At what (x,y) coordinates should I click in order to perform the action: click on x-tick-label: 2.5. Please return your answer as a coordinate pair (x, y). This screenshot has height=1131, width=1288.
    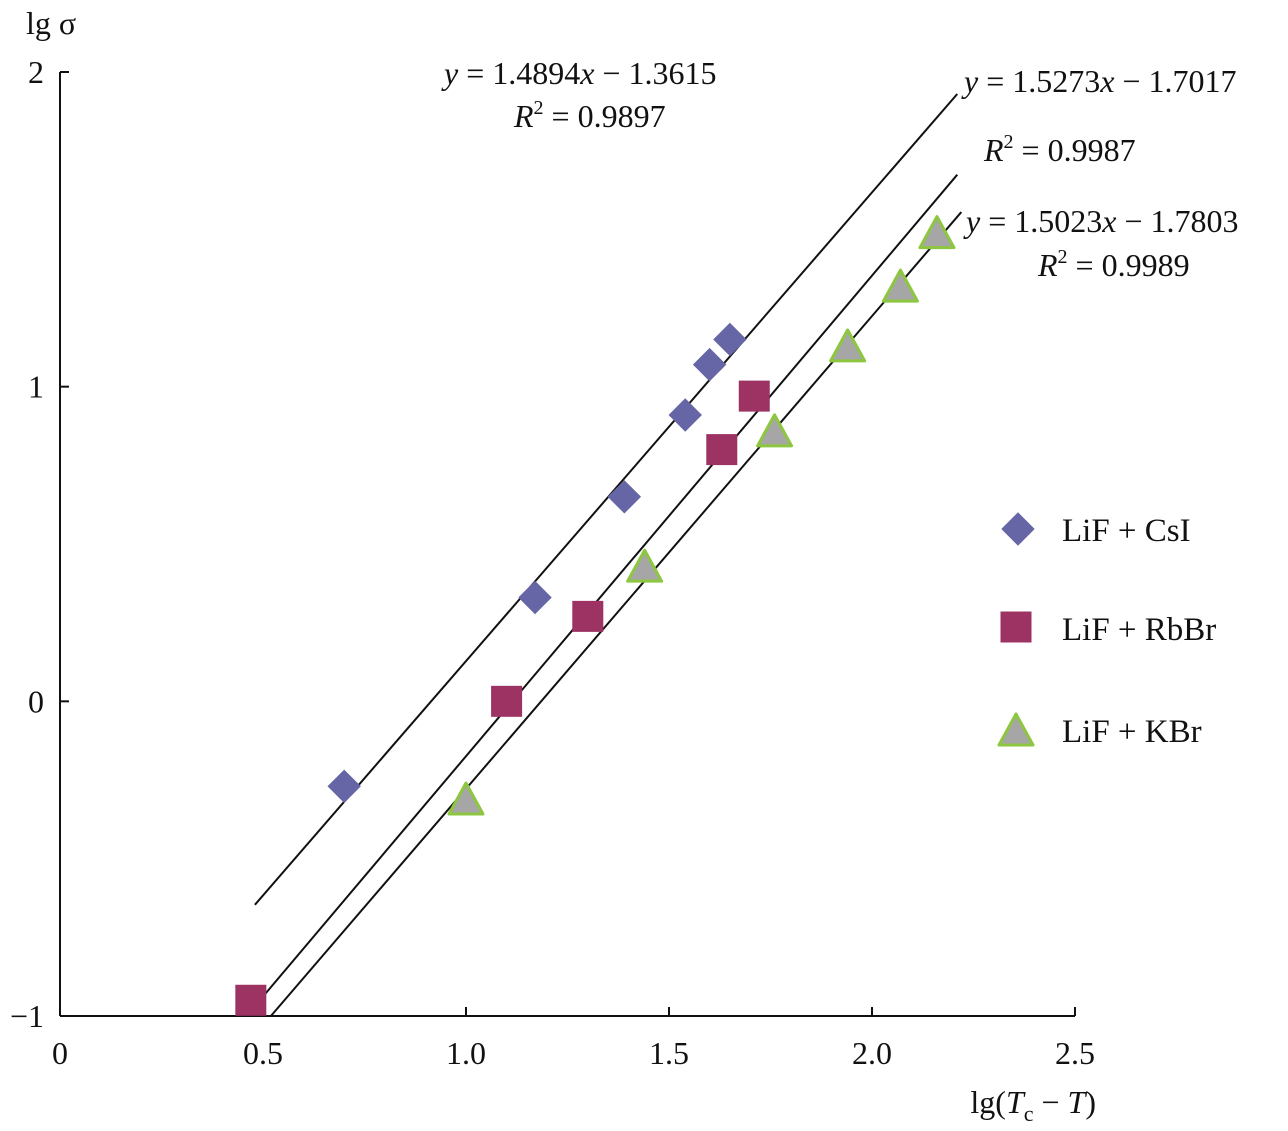
    Looking at the image, I should click on (1075, 1053).